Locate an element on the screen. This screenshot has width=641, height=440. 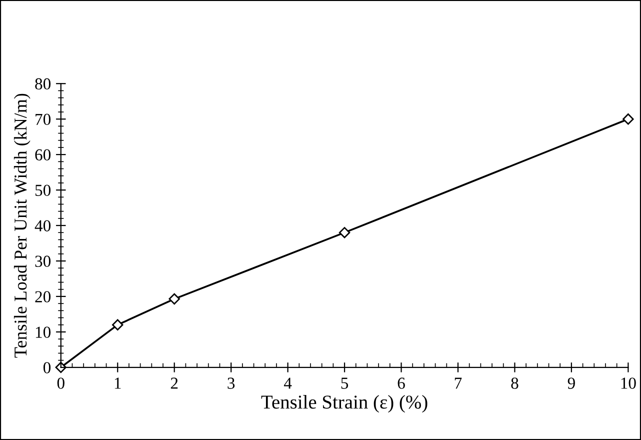
y-axis-title: Tensile Load Per Unit Width (kN/m) is located at coordinates (22, 226).